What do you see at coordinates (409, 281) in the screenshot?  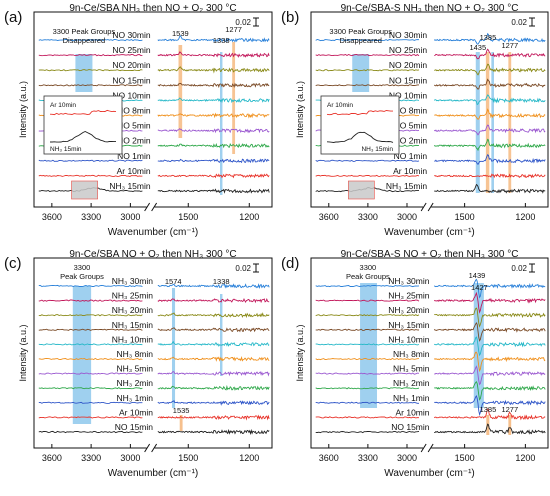 I see `series-label: NH₃ 30min` at bounding box center [409, 281].